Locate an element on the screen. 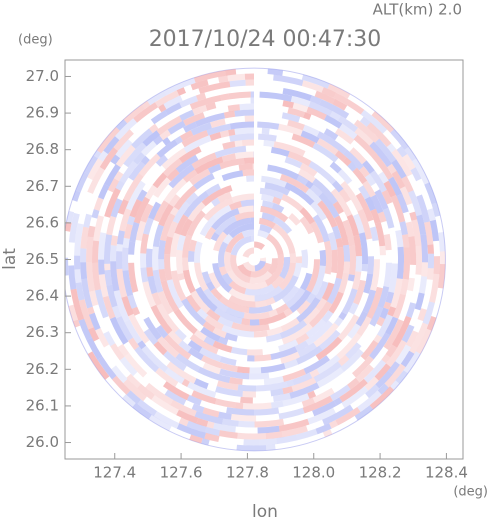 This screenshot has width=491, height=521. x-tick-label: 128.4 is located at coordinates (446, 473).